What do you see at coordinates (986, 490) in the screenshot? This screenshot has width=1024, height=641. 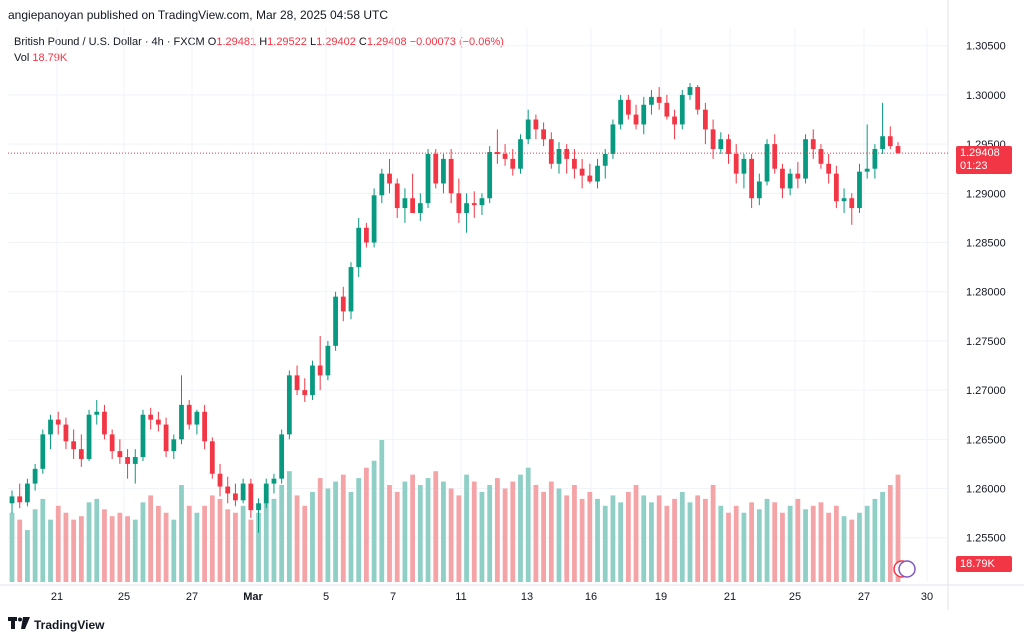 I see `price-tick-label: 1.26000` at bounding box center [986, 490].